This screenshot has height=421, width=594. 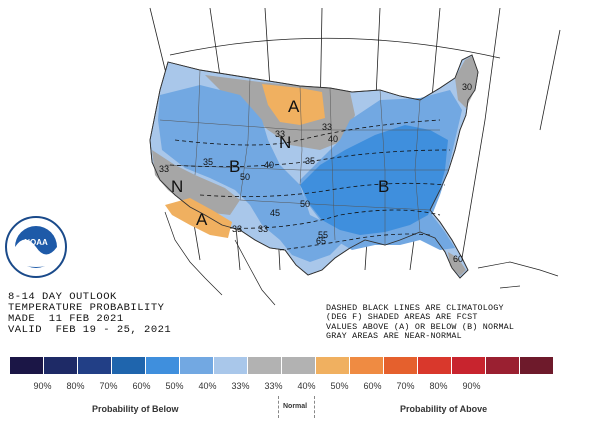 I want to click on map-label-n-north: N, so click(x=285, y=142).